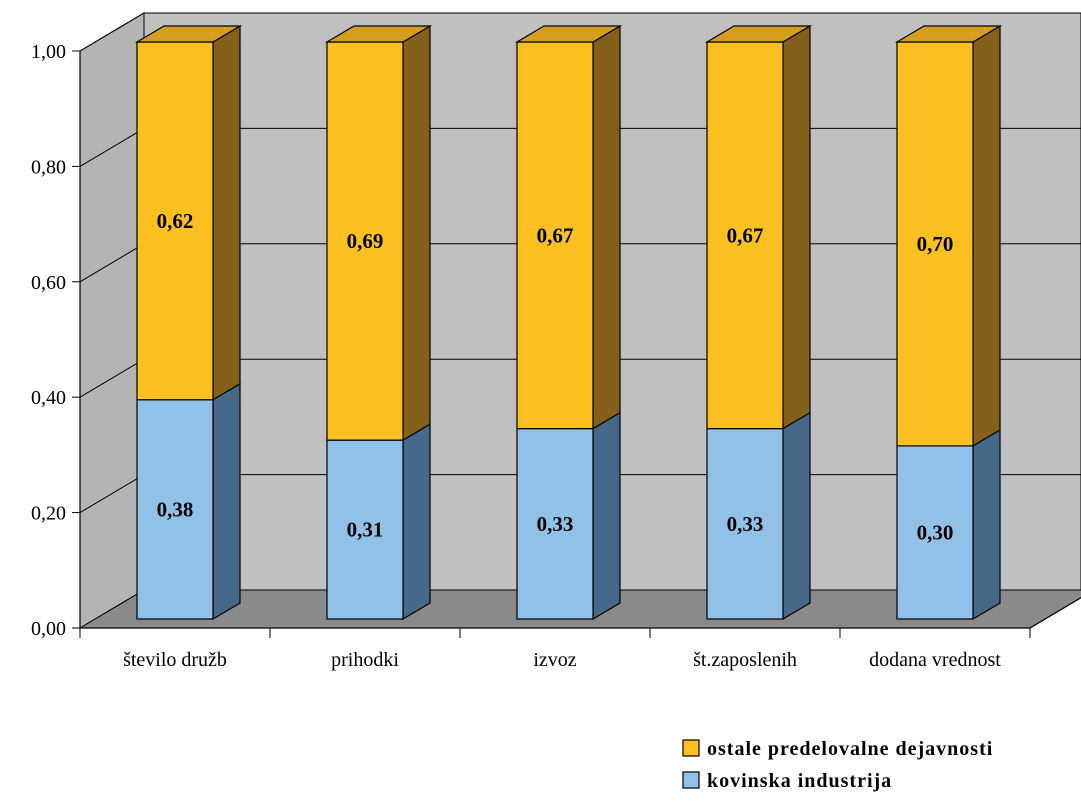 The height and width of the screenshot is (805, 1081). What do you see at coordinates (935, 660) in the screenshot?
I see `x-tick-label: dodana vrednost` at bounding box center [935, 660].